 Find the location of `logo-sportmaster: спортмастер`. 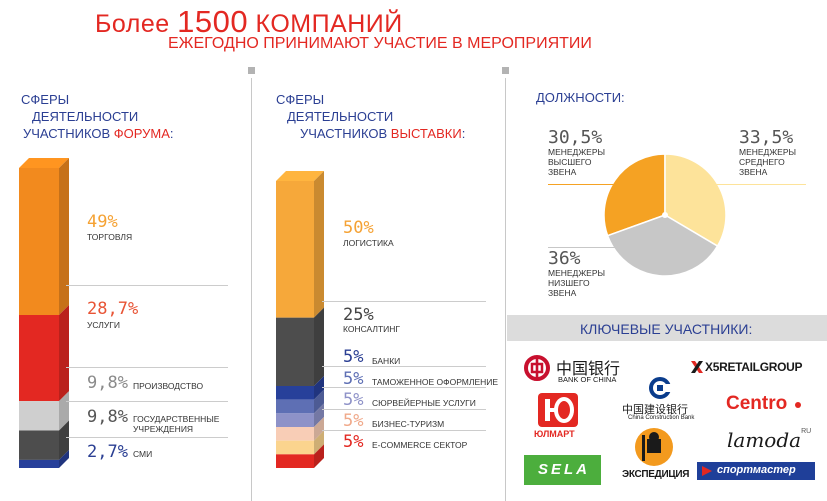

logo-sportmaster: спортмастер is located at coordinates (756, 471).